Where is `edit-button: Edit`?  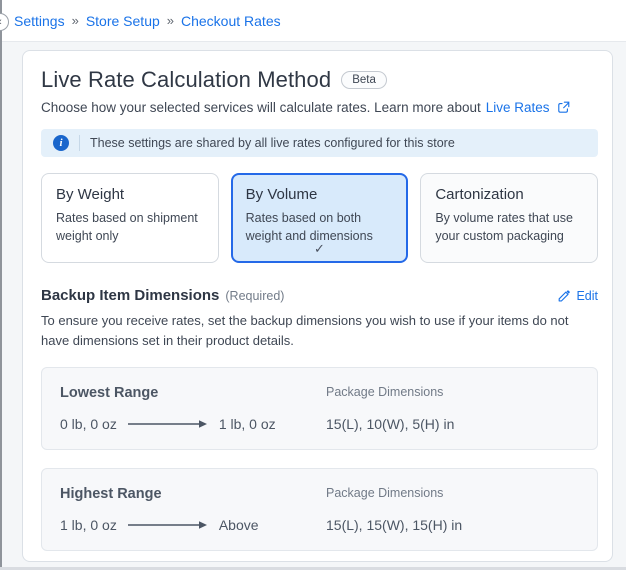 edit-button: Edit is located at coordinates (577, 296).